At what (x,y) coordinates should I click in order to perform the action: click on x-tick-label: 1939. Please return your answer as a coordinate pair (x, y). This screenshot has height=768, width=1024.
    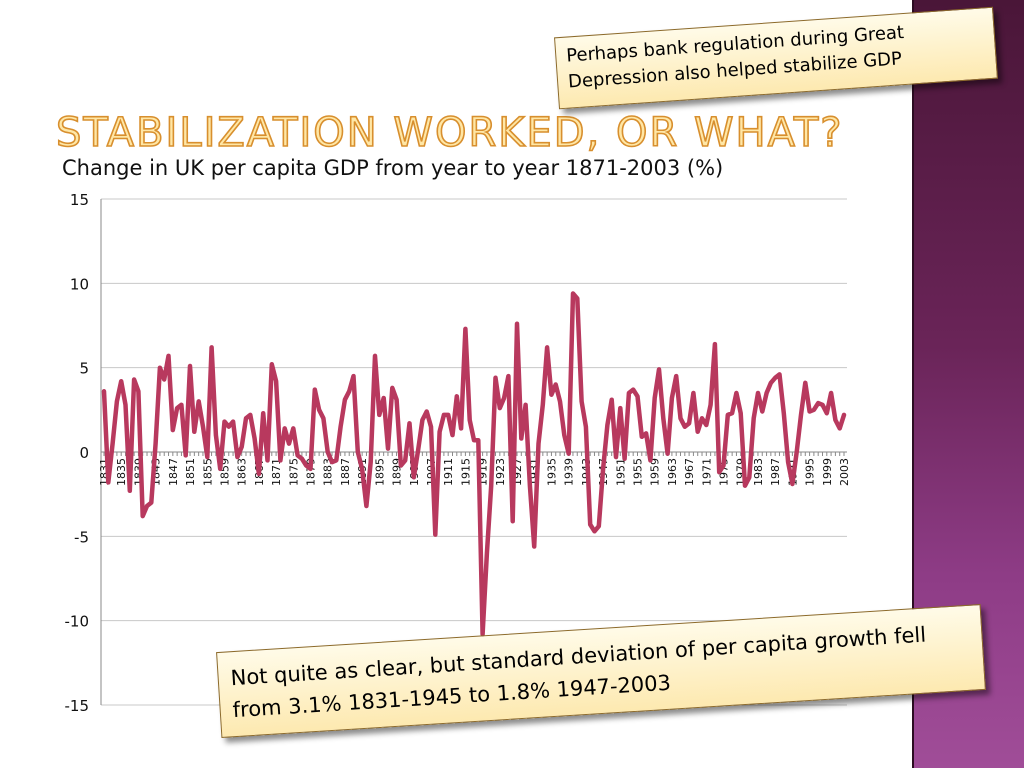
    Looking at the image, I should click on (569, 472).